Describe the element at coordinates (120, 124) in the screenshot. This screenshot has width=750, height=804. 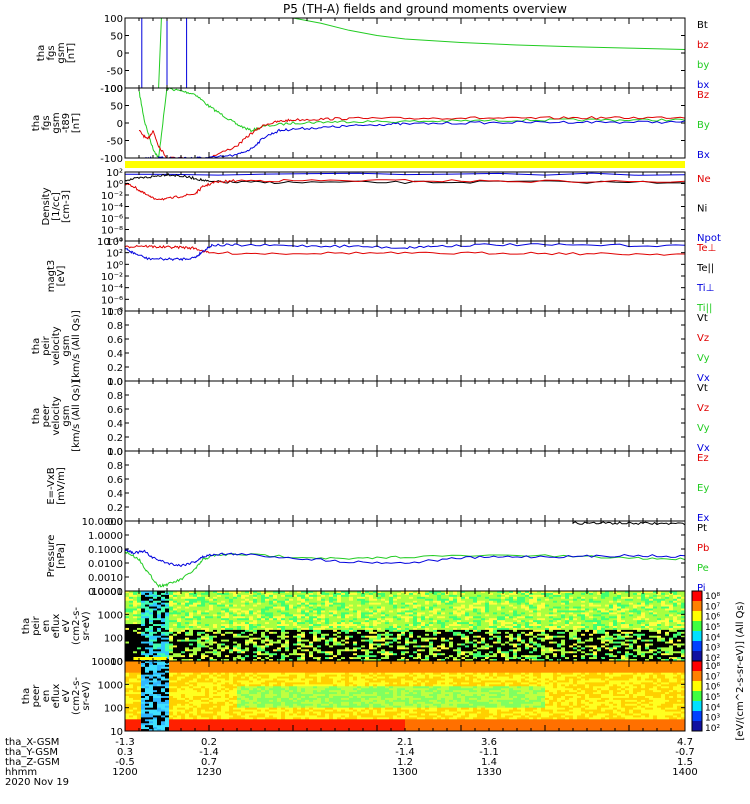
I see `y-tick-label: 0` at that location.